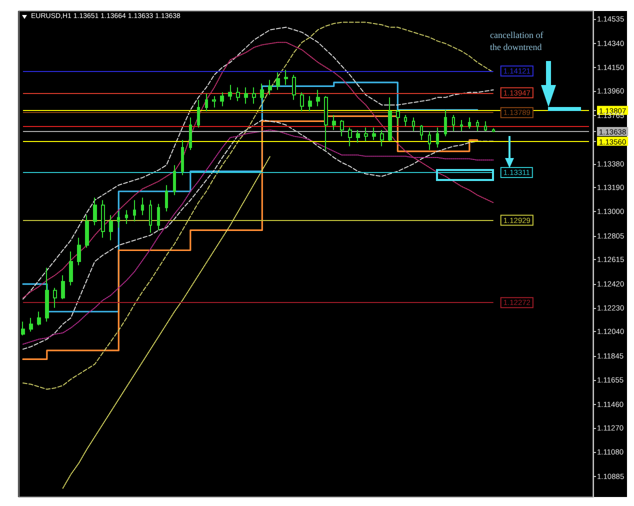 The height and width of the screenshot is (506, 634). What do you see at coordinates (518, 41) in the screenshot?
I see `annotation: cancellation of the downtrend` at bounding box center [518, 41].